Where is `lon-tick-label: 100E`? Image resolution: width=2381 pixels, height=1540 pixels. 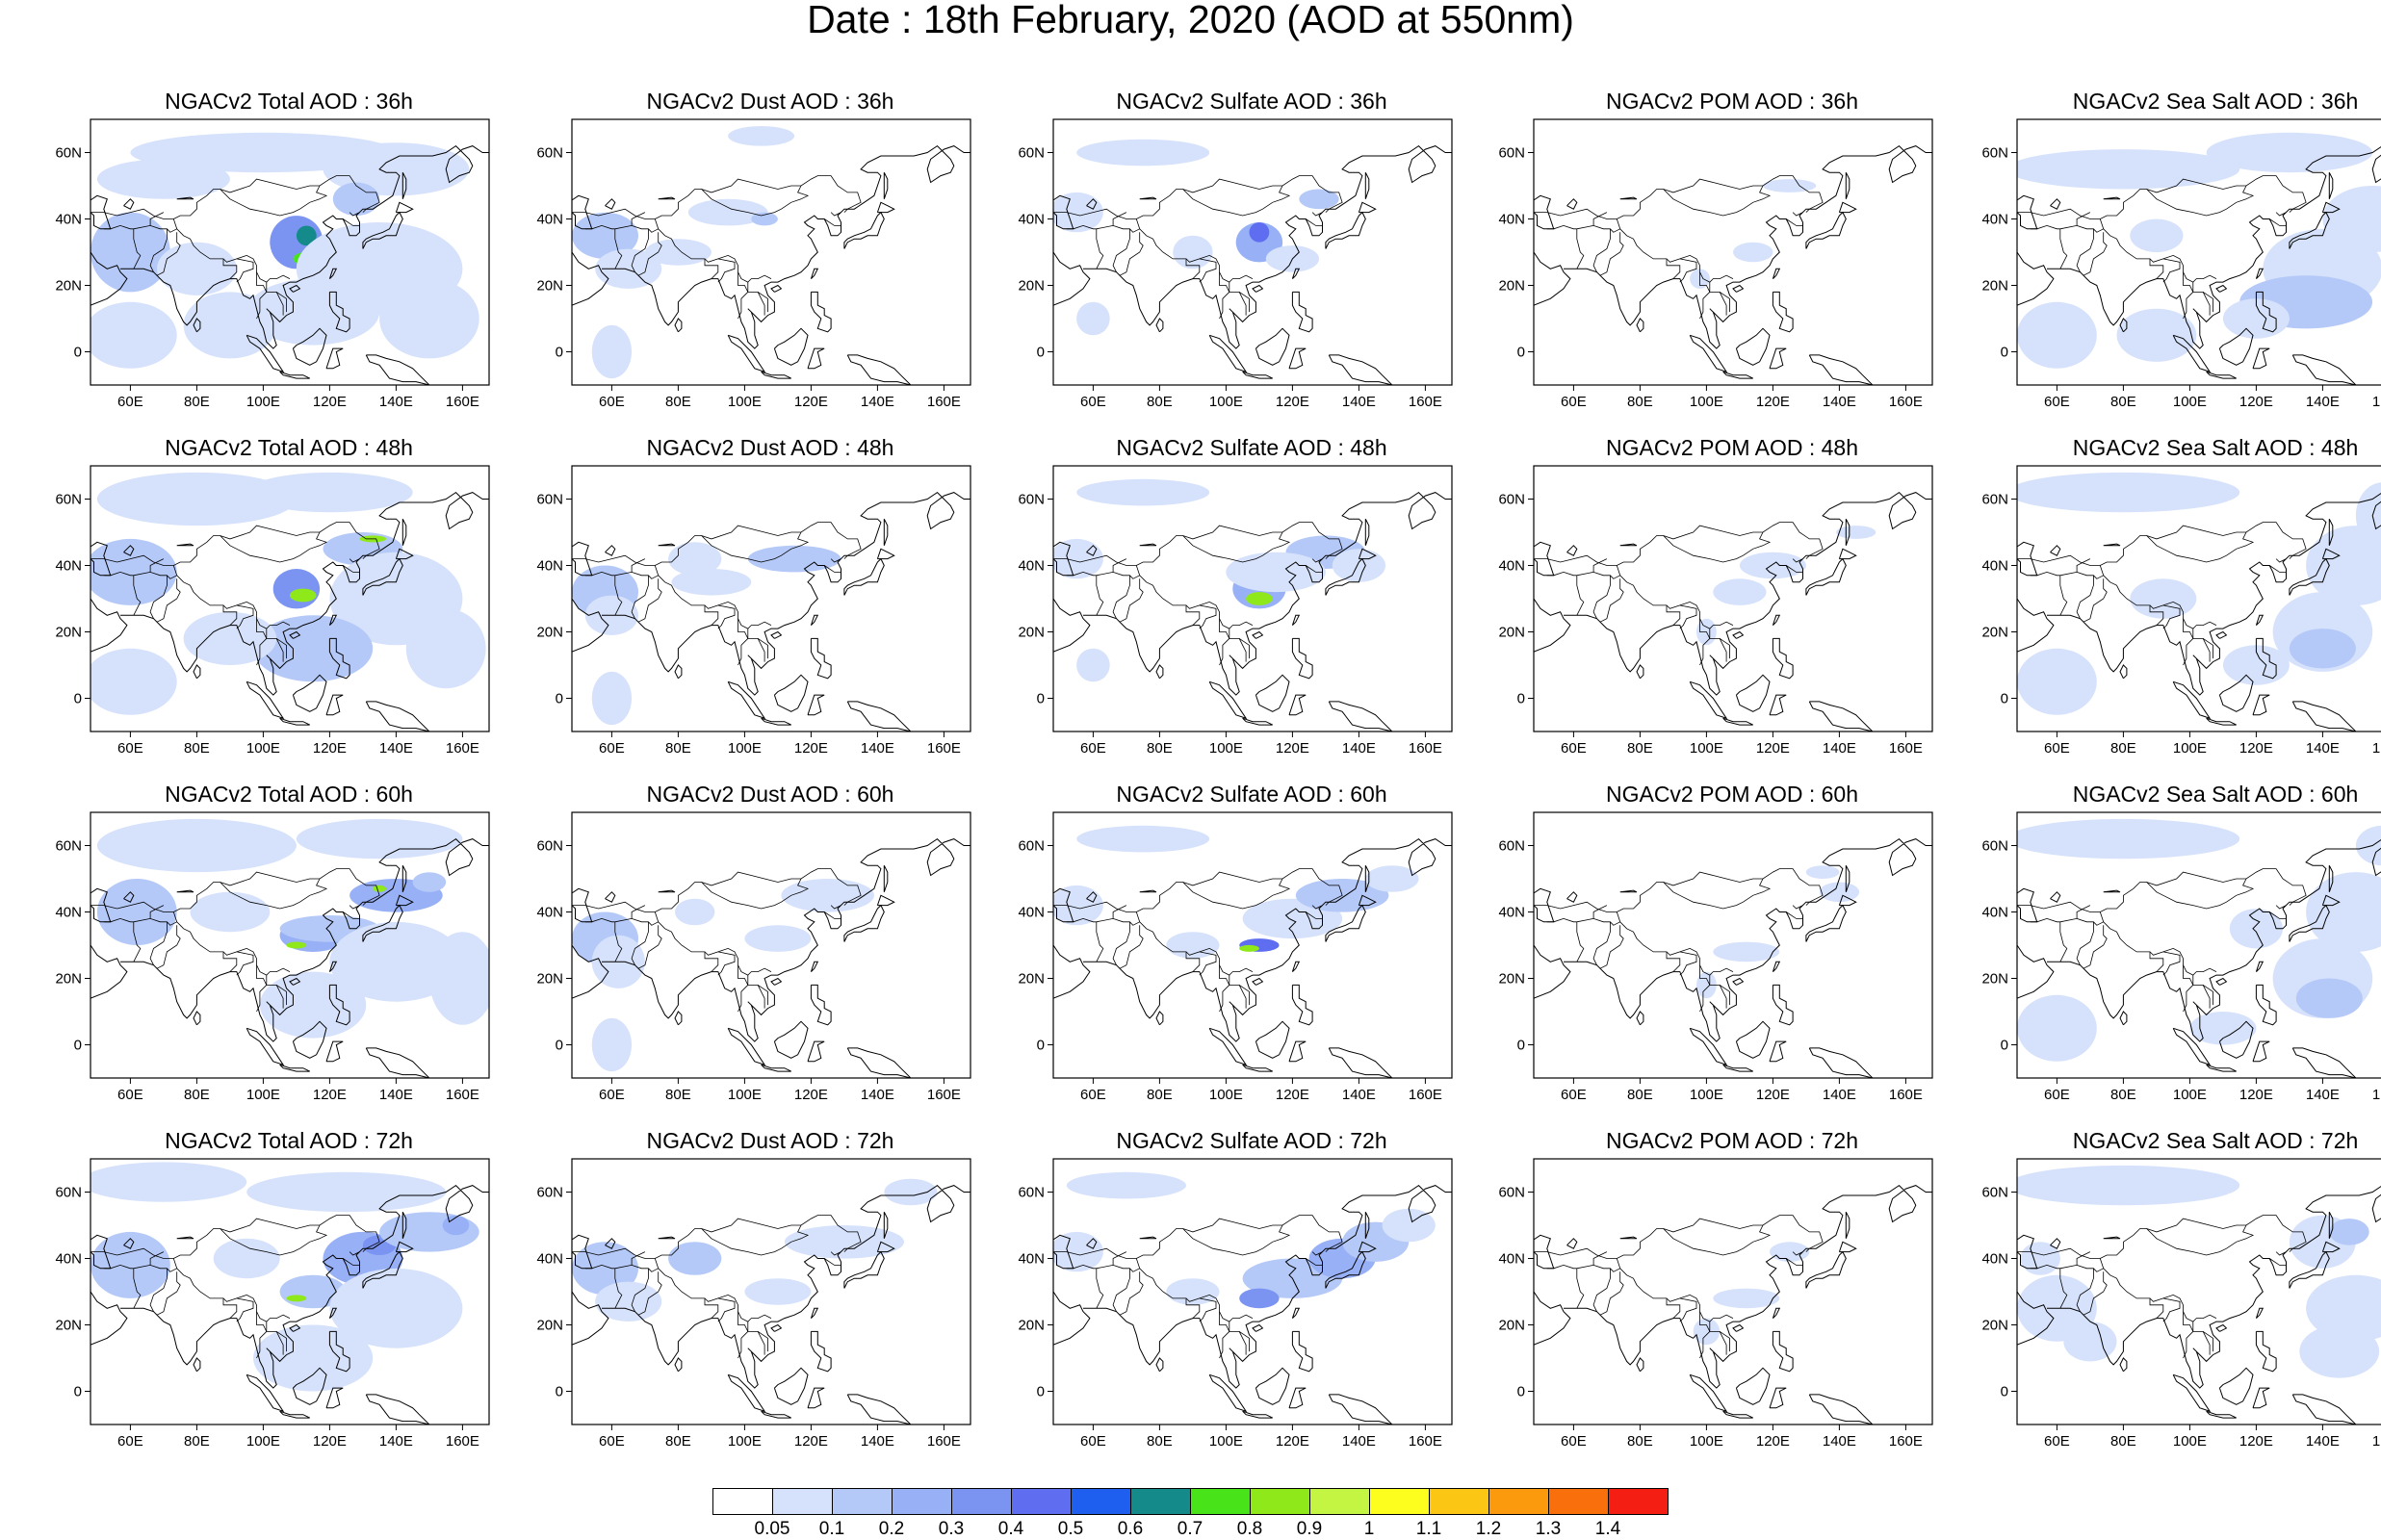 lon-tick-label: 100E is located at coordinates (1706, 1095).